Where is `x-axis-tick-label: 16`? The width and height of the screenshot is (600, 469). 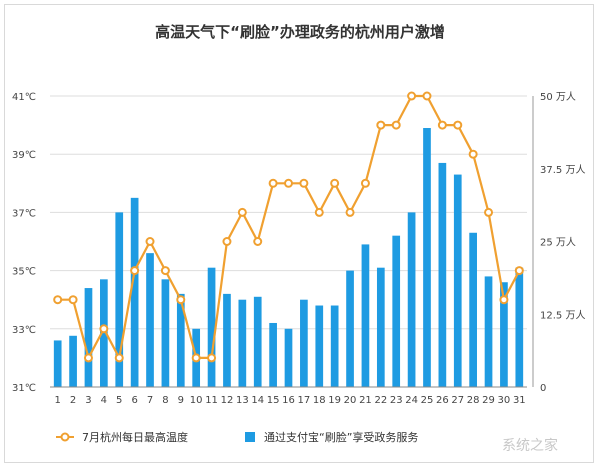 x-axis-tick-label: 16 is located at coordinates (288, 400).